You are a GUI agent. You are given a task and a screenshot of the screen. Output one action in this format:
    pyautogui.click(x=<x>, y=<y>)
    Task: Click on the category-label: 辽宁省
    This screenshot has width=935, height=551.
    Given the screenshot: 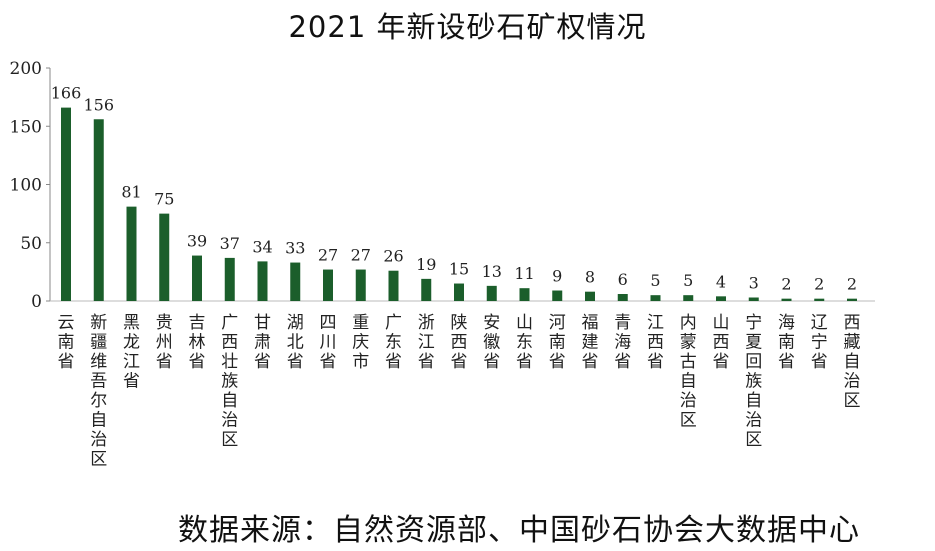 What is the action you would take?
    pyautogui.click(x=819, y=342)
    